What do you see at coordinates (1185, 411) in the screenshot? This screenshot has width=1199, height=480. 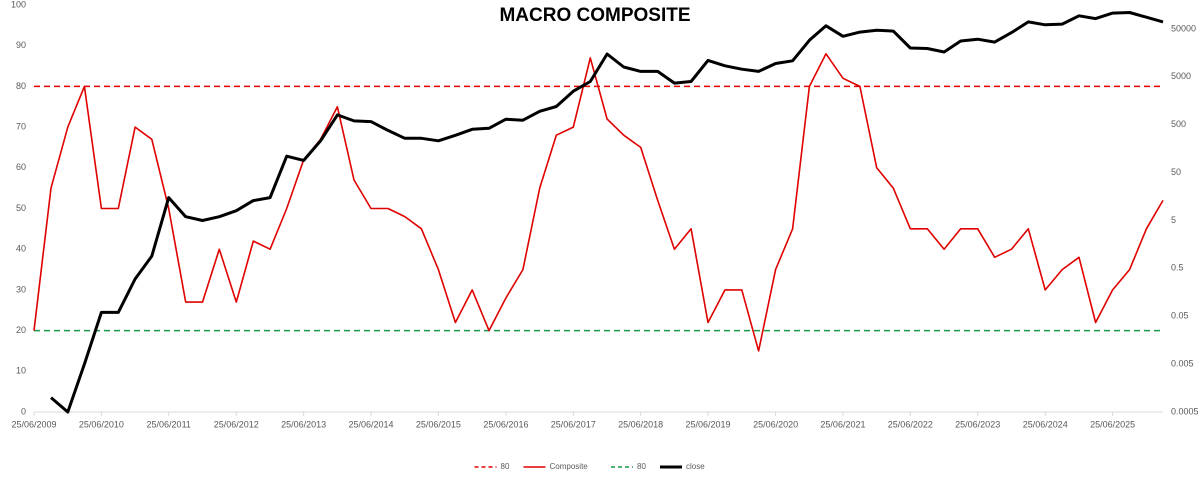 I see `y2-tick-label: 0.0005` at bounding box center [1185, 411].